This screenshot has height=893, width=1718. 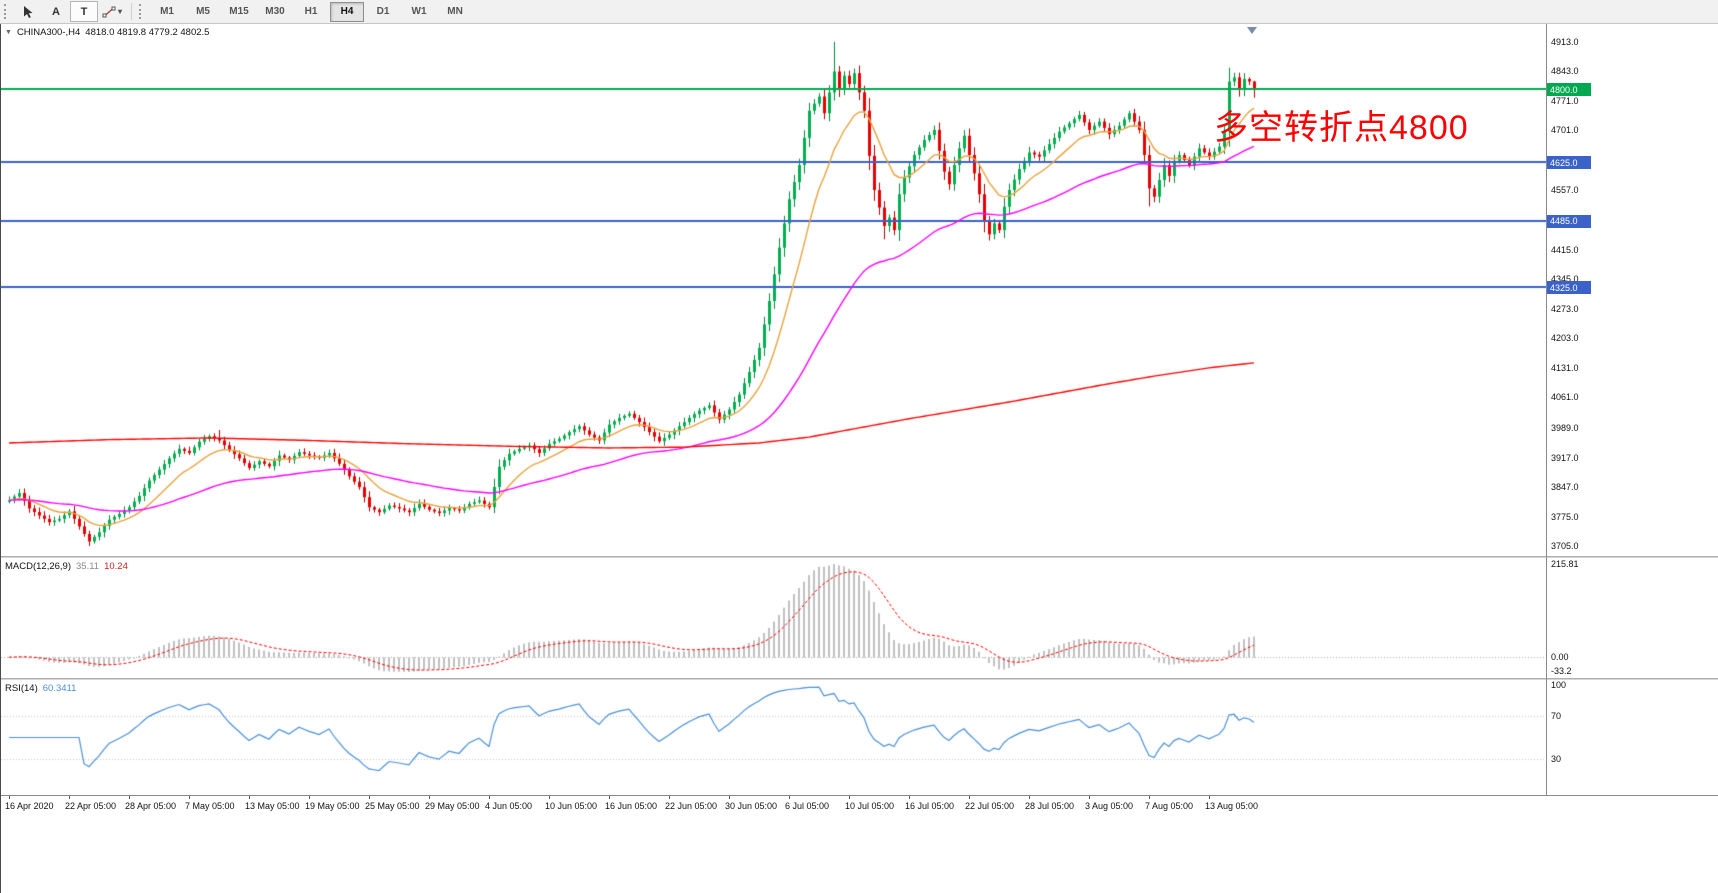 I want to click on price-tick-label: 4843.0, so click(x=1565, y=71).